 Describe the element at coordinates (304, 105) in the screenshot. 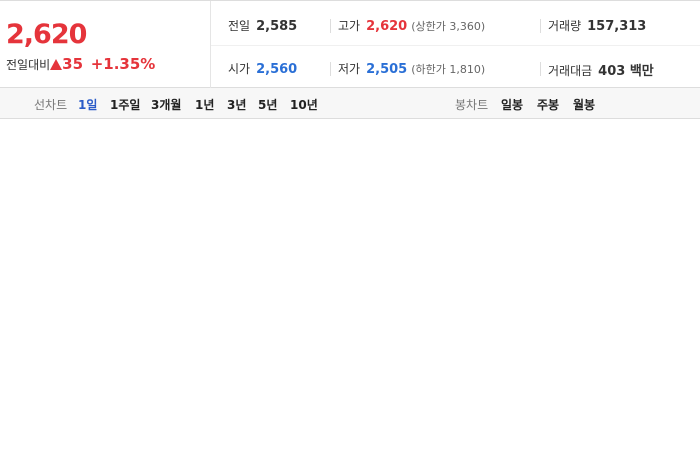

I see `tab: 10년` at that location.